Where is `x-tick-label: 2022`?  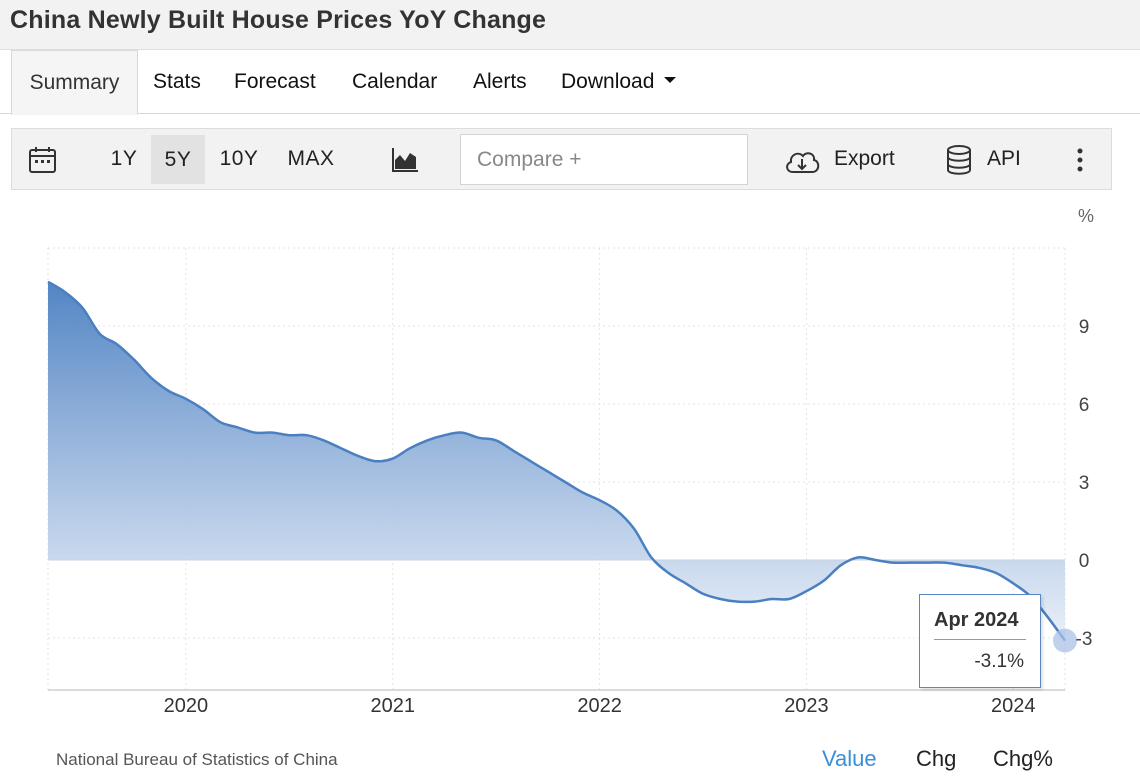 x-tick-label: 2022 is located at coordinates (599, 706).